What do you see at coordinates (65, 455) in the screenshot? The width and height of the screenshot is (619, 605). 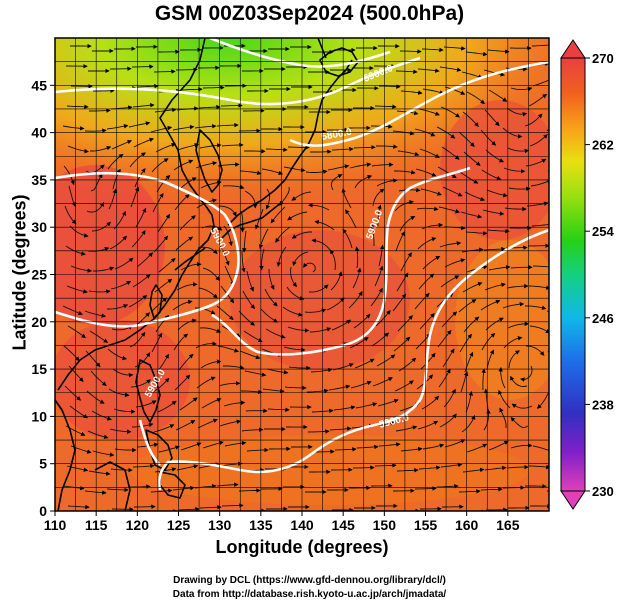 I see `coast-vietnam` at bounding box center [65, 455].